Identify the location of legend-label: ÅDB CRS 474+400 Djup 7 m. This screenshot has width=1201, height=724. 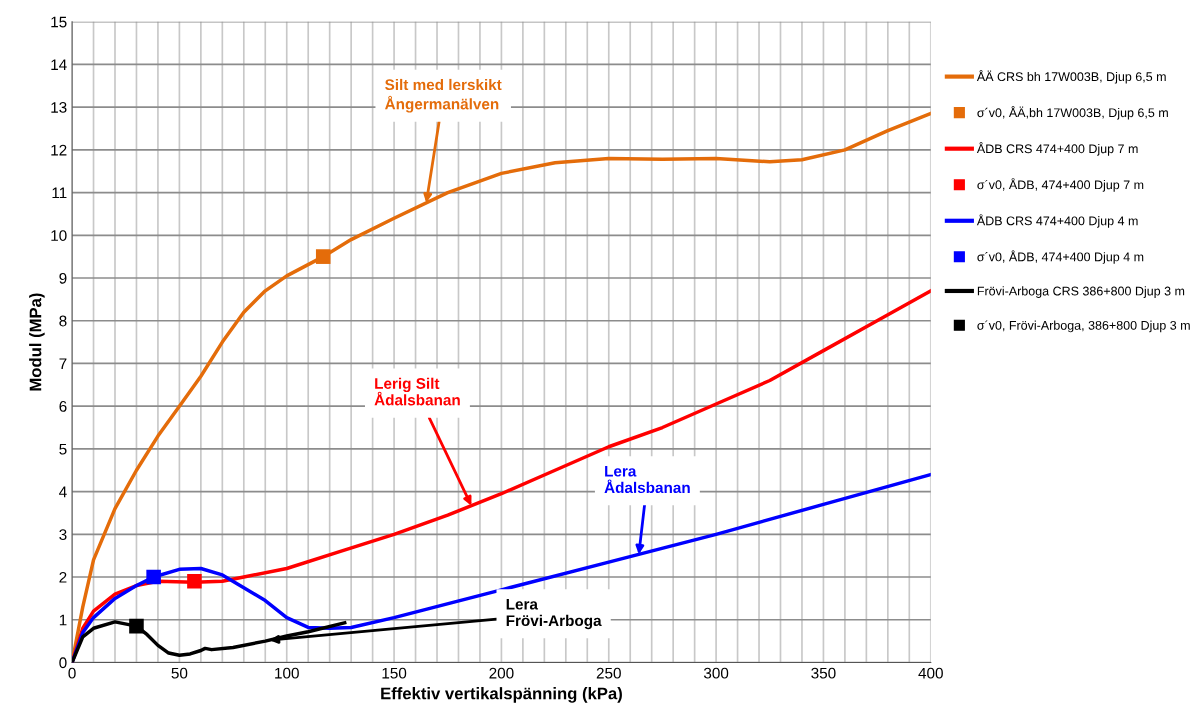
(1057, 149).